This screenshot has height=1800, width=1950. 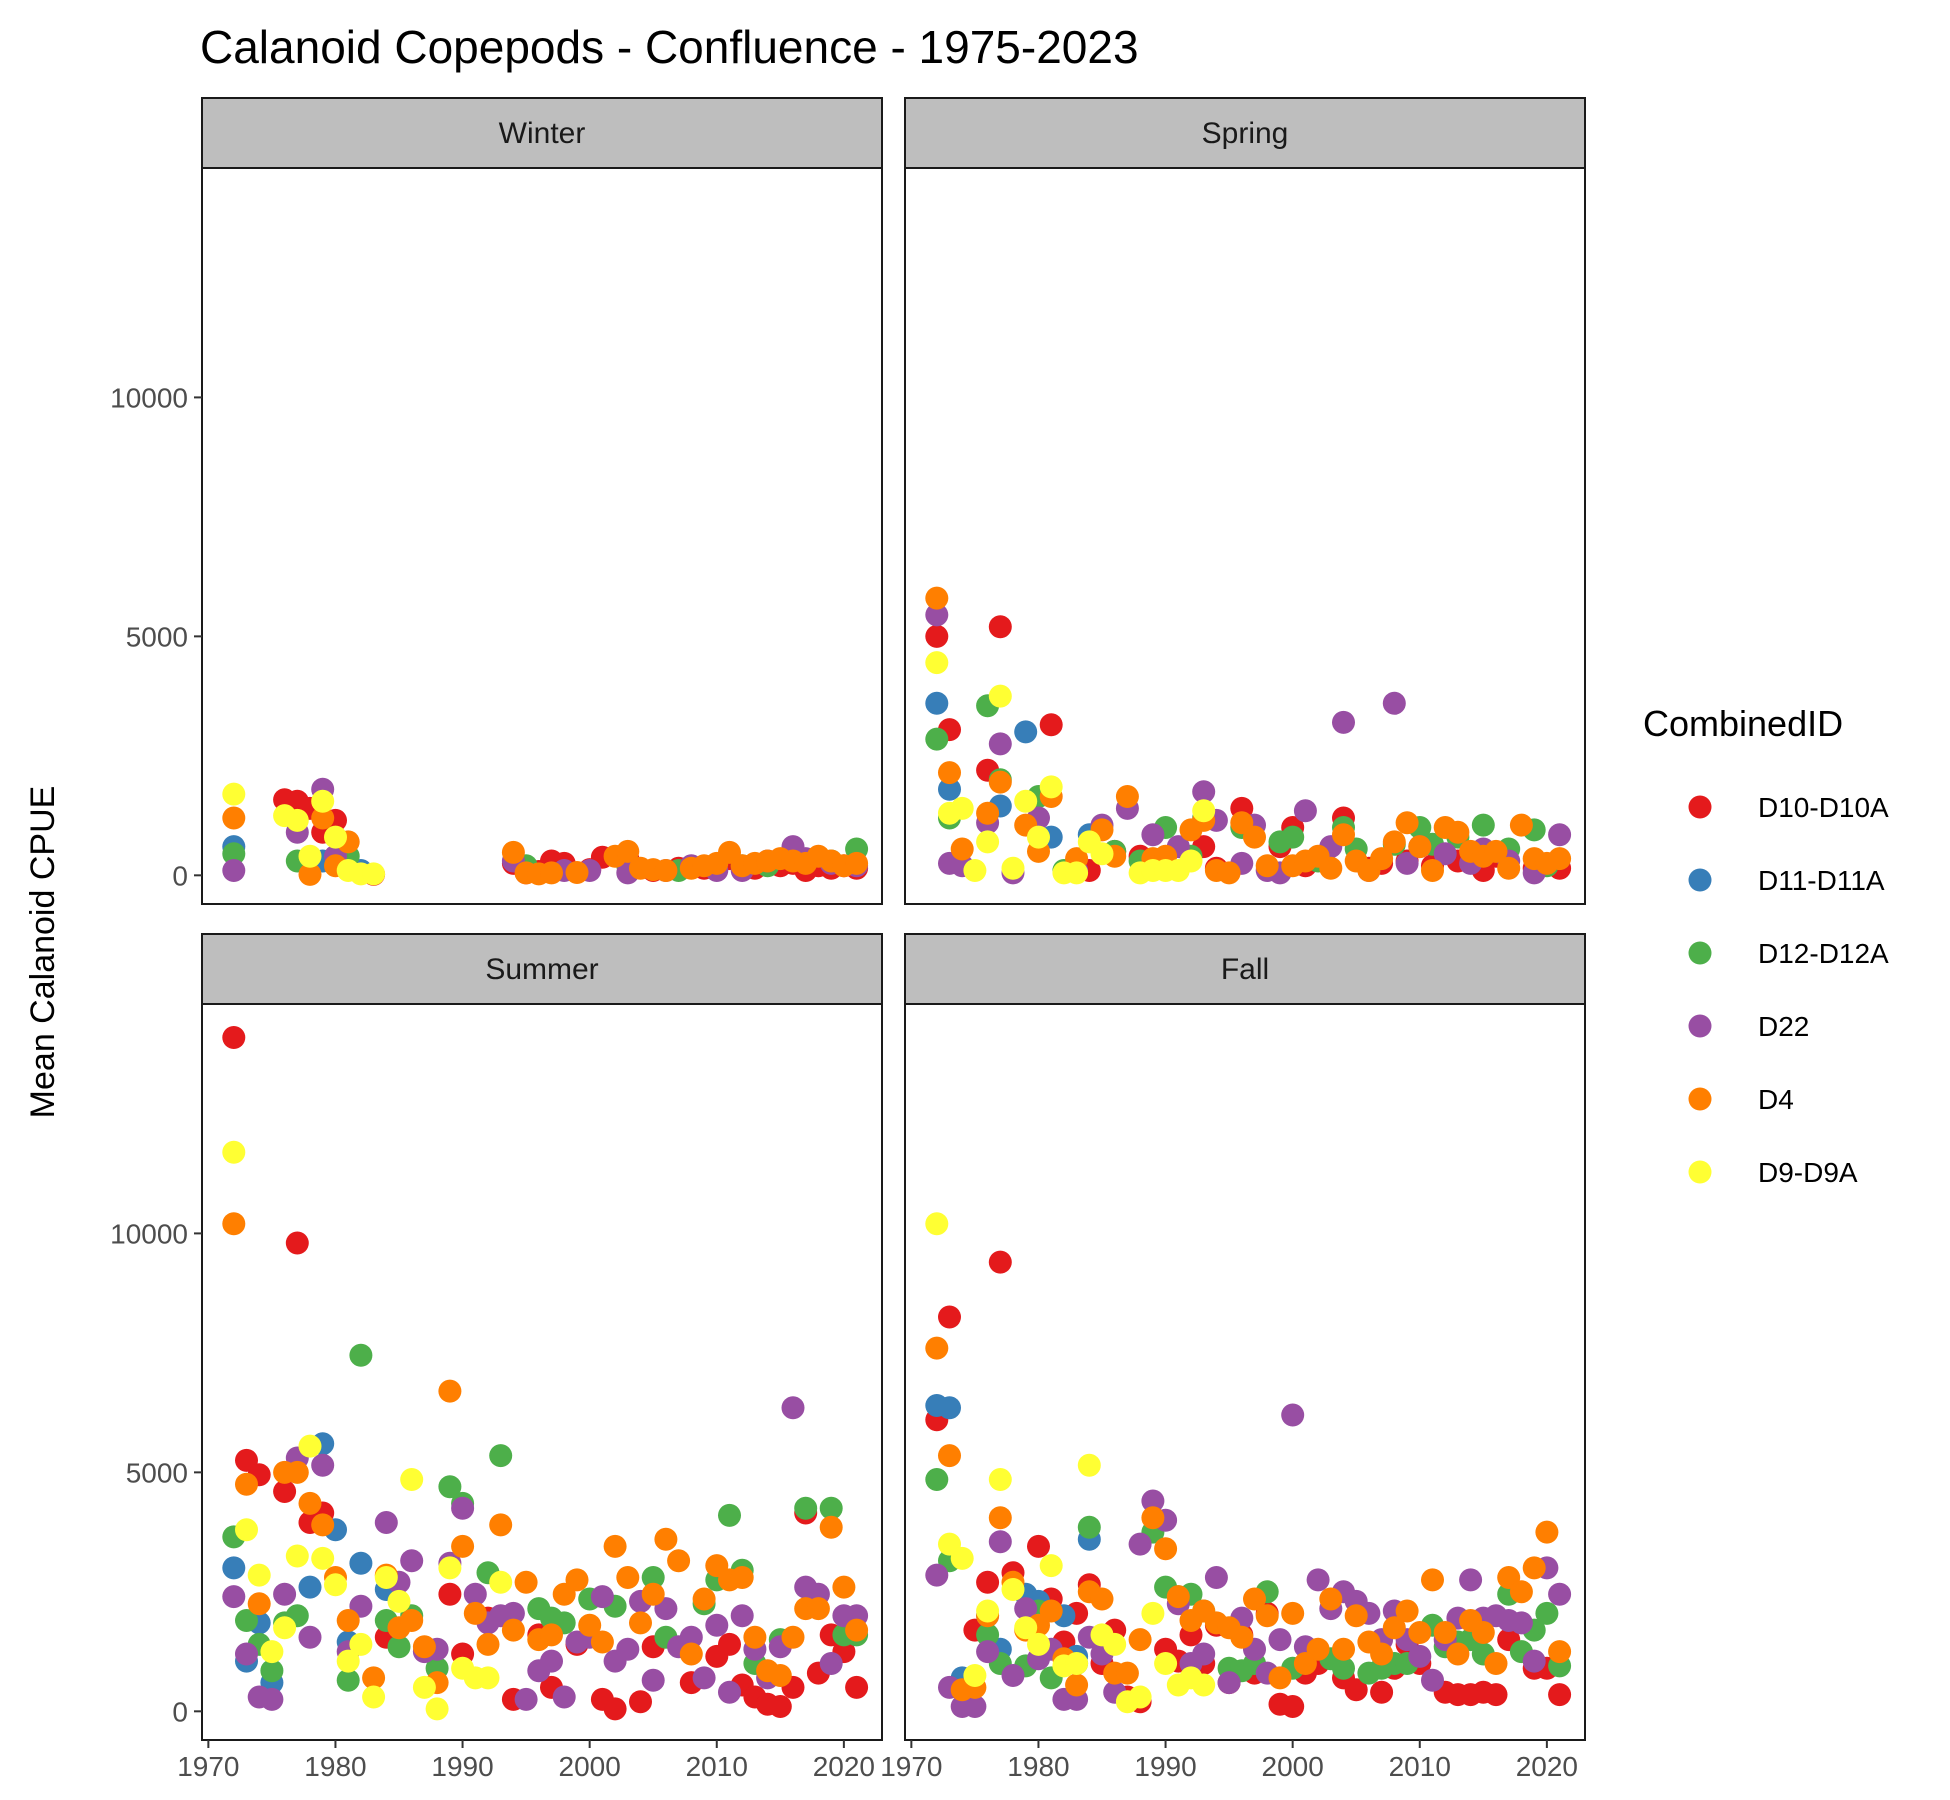 I want to click on point-d4-1983, so click(x=374, y=1678).